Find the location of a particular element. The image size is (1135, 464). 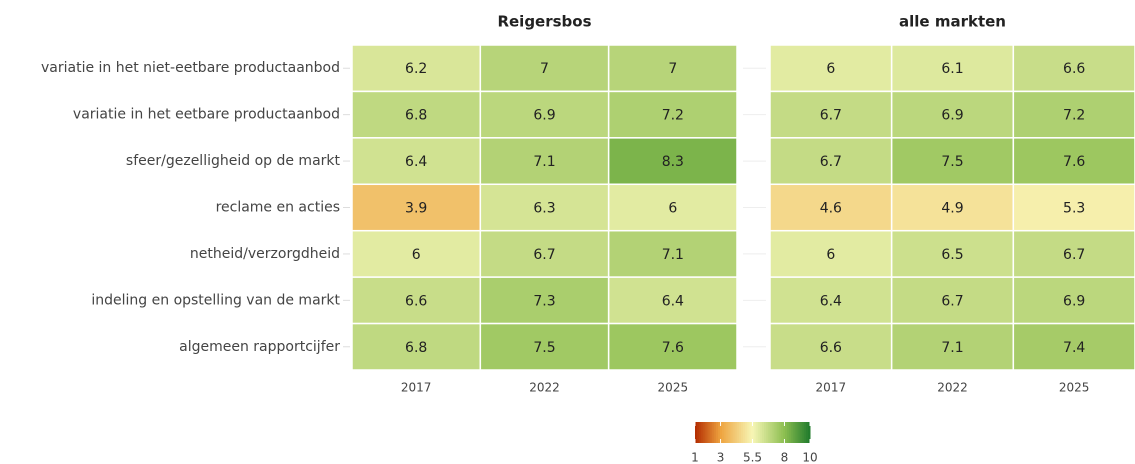

cell-label: 6.2 is located at coordinates (416, 69).